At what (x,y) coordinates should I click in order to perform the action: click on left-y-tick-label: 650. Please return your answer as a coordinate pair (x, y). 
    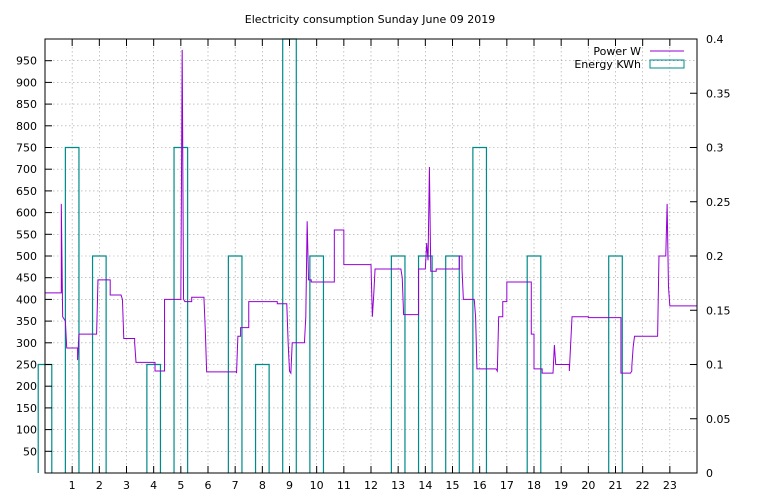
    Looking at the image, I should click on (26, 191).